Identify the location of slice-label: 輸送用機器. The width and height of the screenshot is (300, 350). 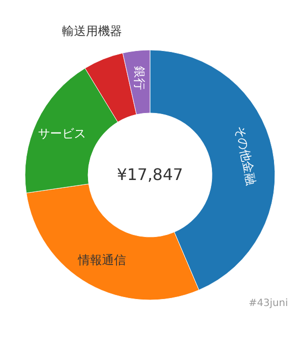
(92, 31).